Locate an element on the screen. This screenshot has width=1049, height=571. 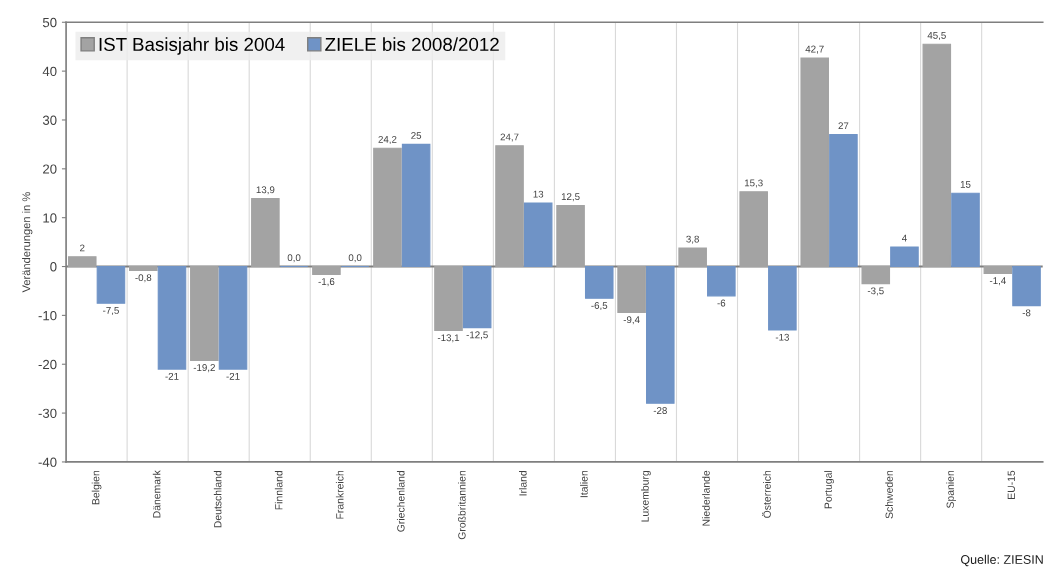
data-label: -12,5 is located at coordinates (477, 335).